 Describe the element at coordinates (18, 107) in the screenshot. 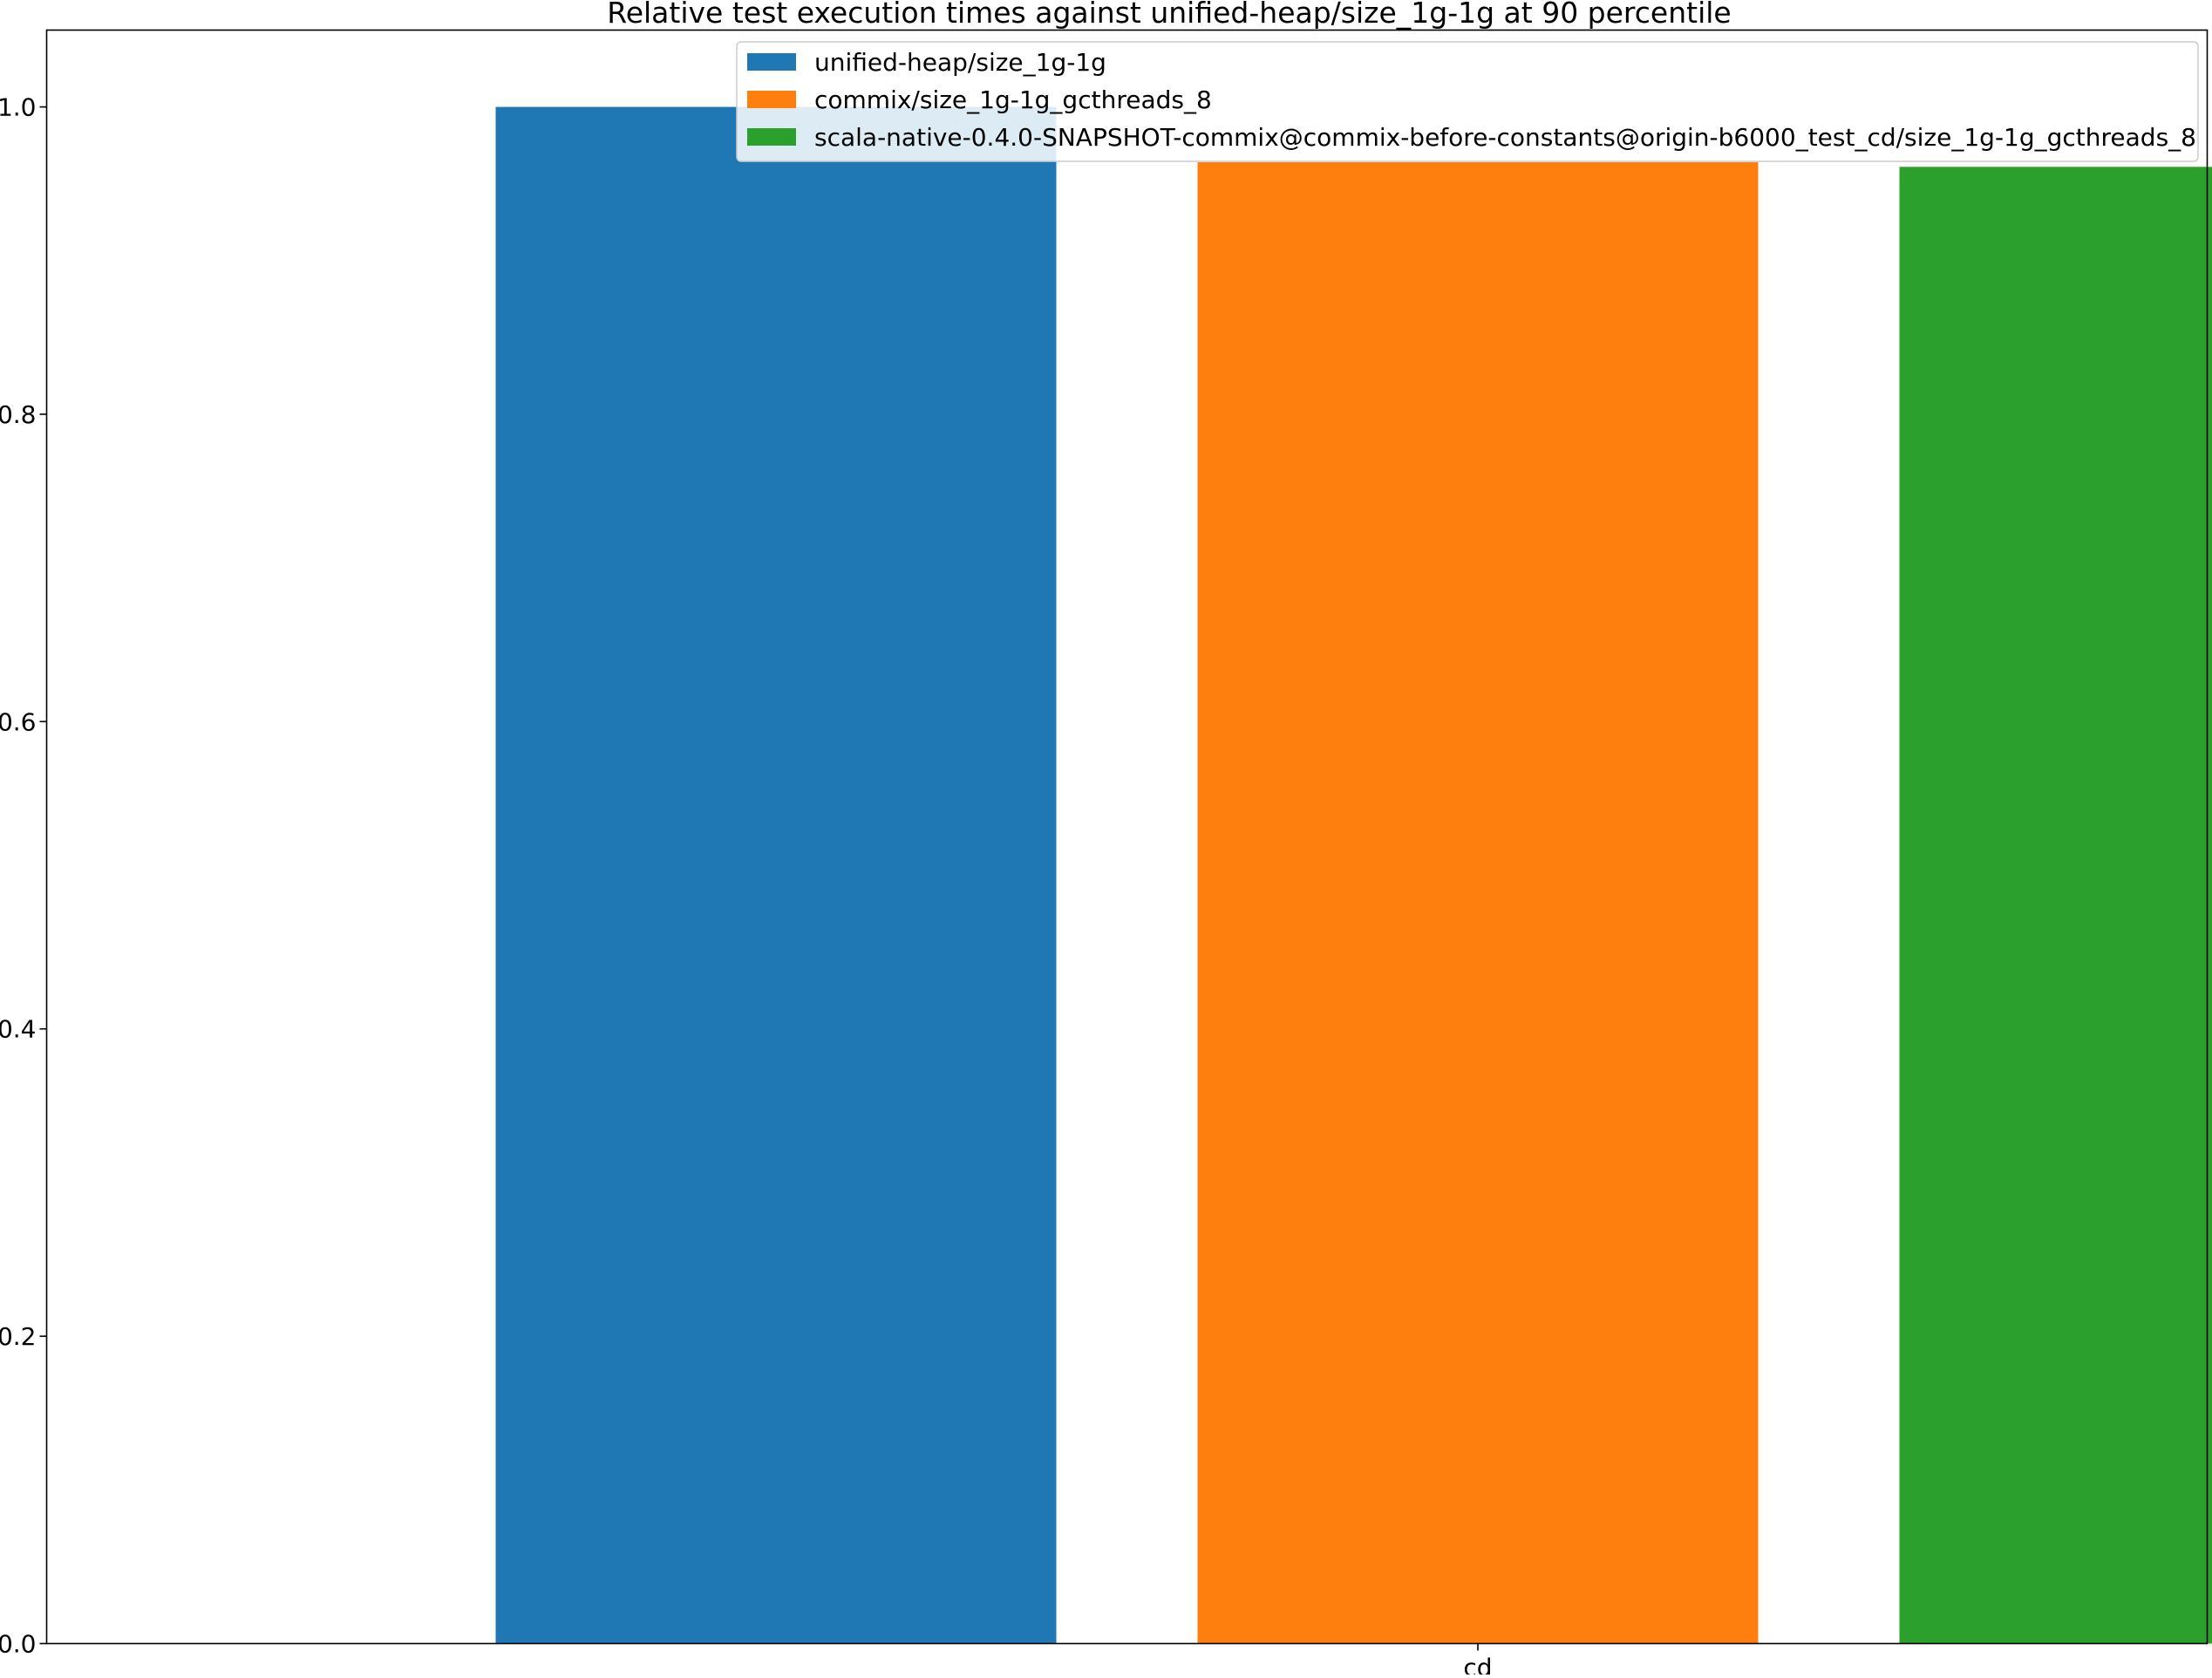

I see `y-tick-label: 1.0` at that location.